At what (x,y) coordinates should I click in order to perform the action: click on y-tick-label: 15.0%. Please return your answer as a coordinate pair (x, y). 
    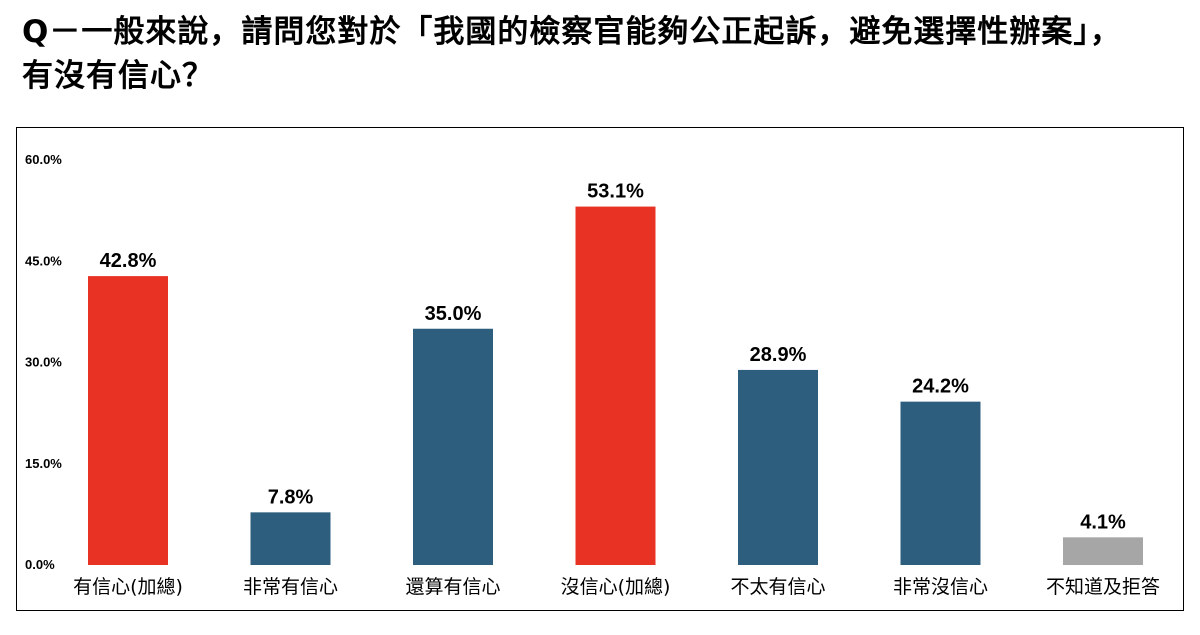
    Looking at the image, I should click on (43, 463).